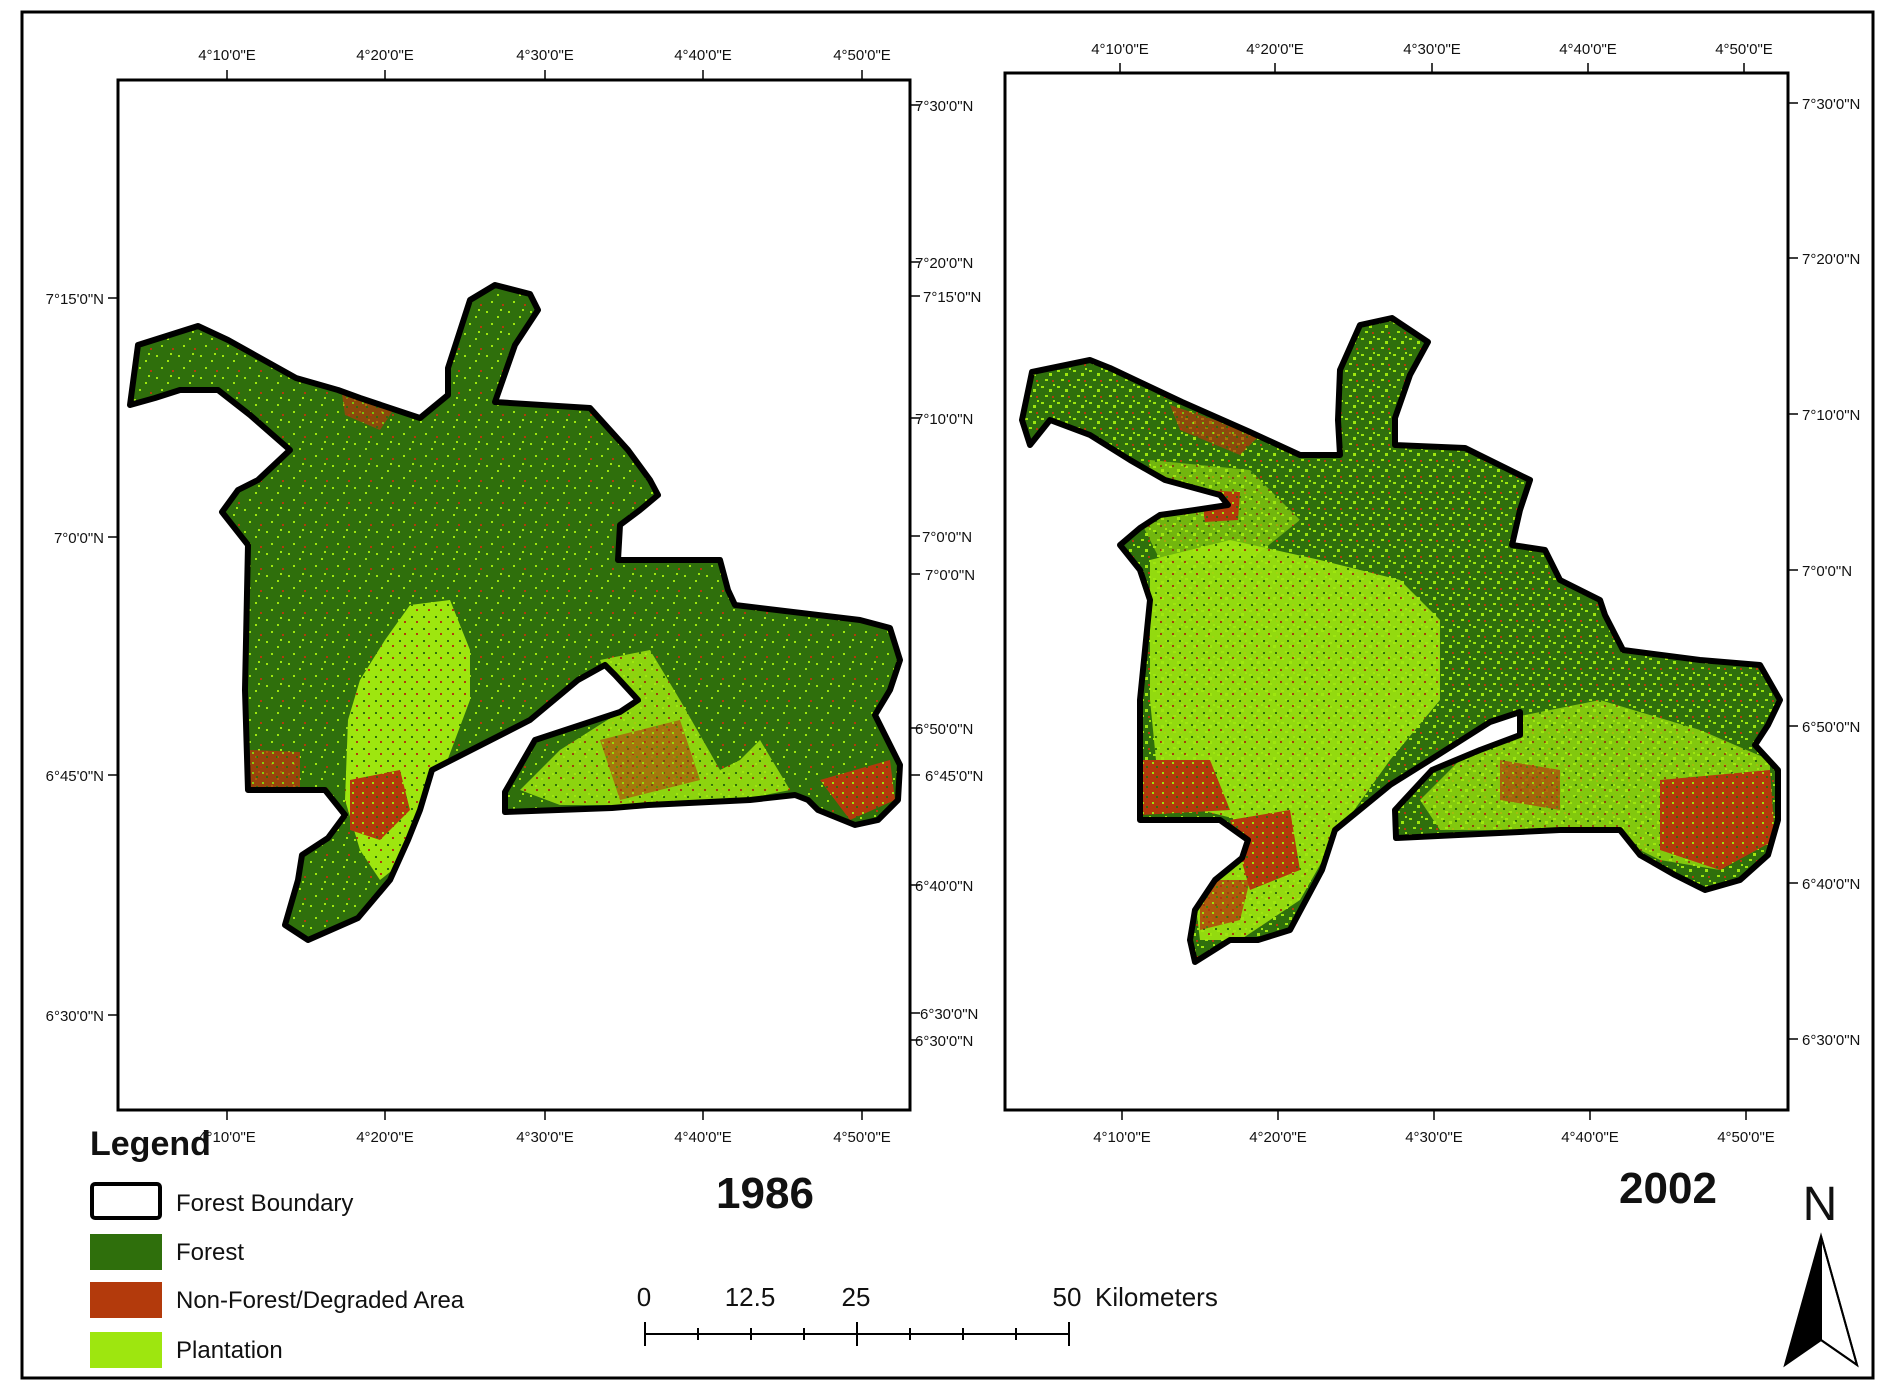  I want to click on left-tick-label: 7°15'0"N, so click(75, 299).